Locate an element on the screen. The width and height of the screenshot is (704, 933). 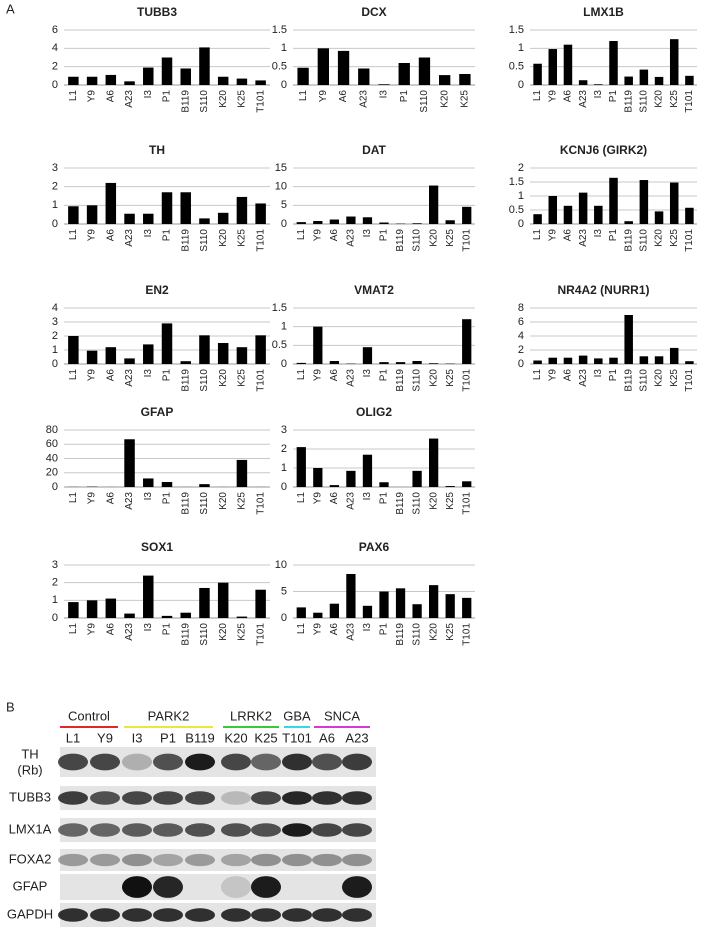
chart-title: OLIG2 is located at coordinates (374, 412).